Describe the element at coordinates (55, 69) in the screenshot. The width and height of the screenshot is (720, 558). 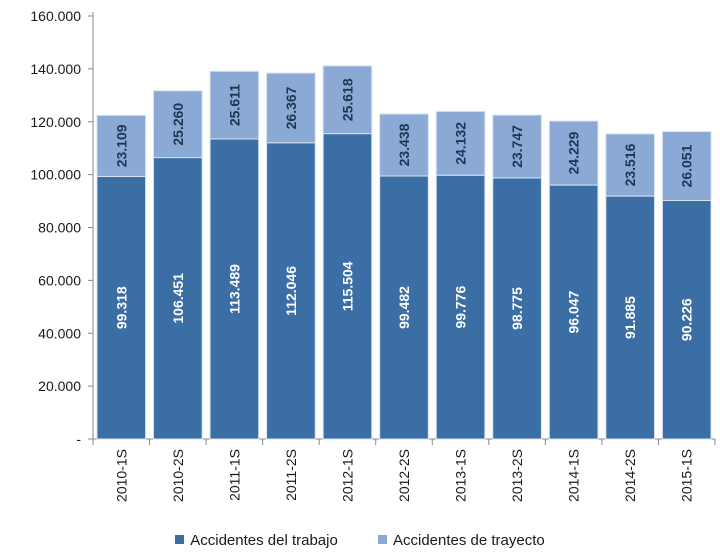
I see `y-tick-label: 140.000` at that location.